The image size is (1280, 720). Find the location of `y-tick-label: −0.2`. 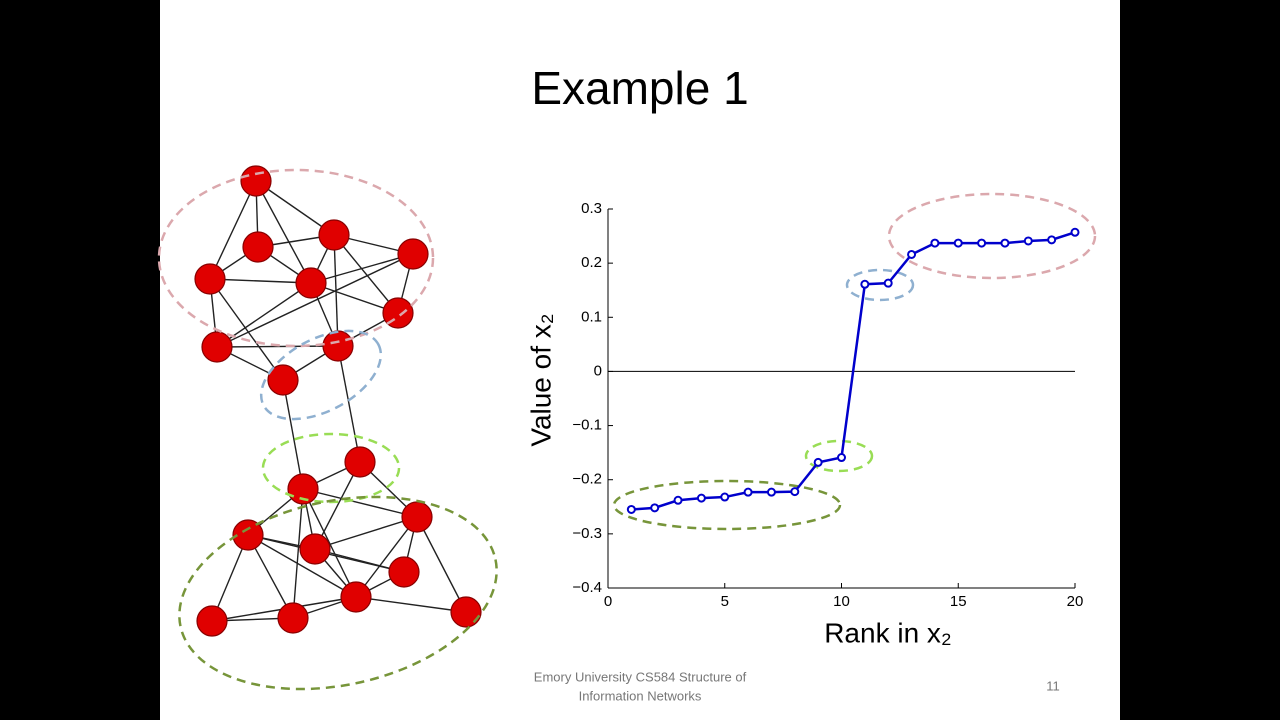

y-tick-label: −0.2 is located at coordinates (587, 479).